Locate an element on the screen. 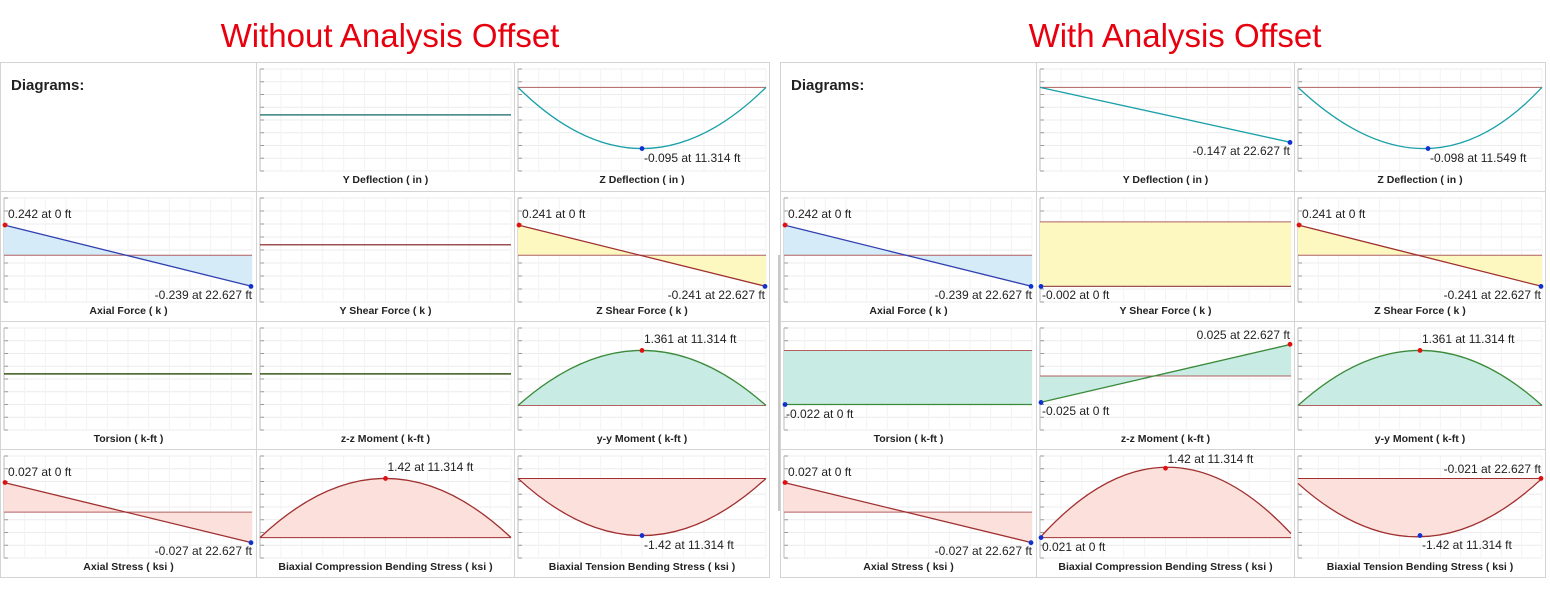 This screenshot has width=1550, height=592. diagram-y-shear-force: Y Shear Force ( k ) is located at coordinates (385, 256).